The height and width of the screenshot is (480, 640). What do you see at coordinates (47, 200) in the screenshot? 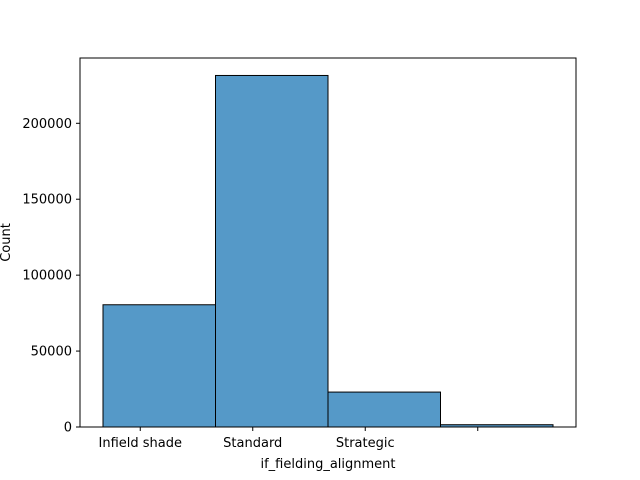
I see `y-tick-label-3: 150000` at bounding box center [47, 200].